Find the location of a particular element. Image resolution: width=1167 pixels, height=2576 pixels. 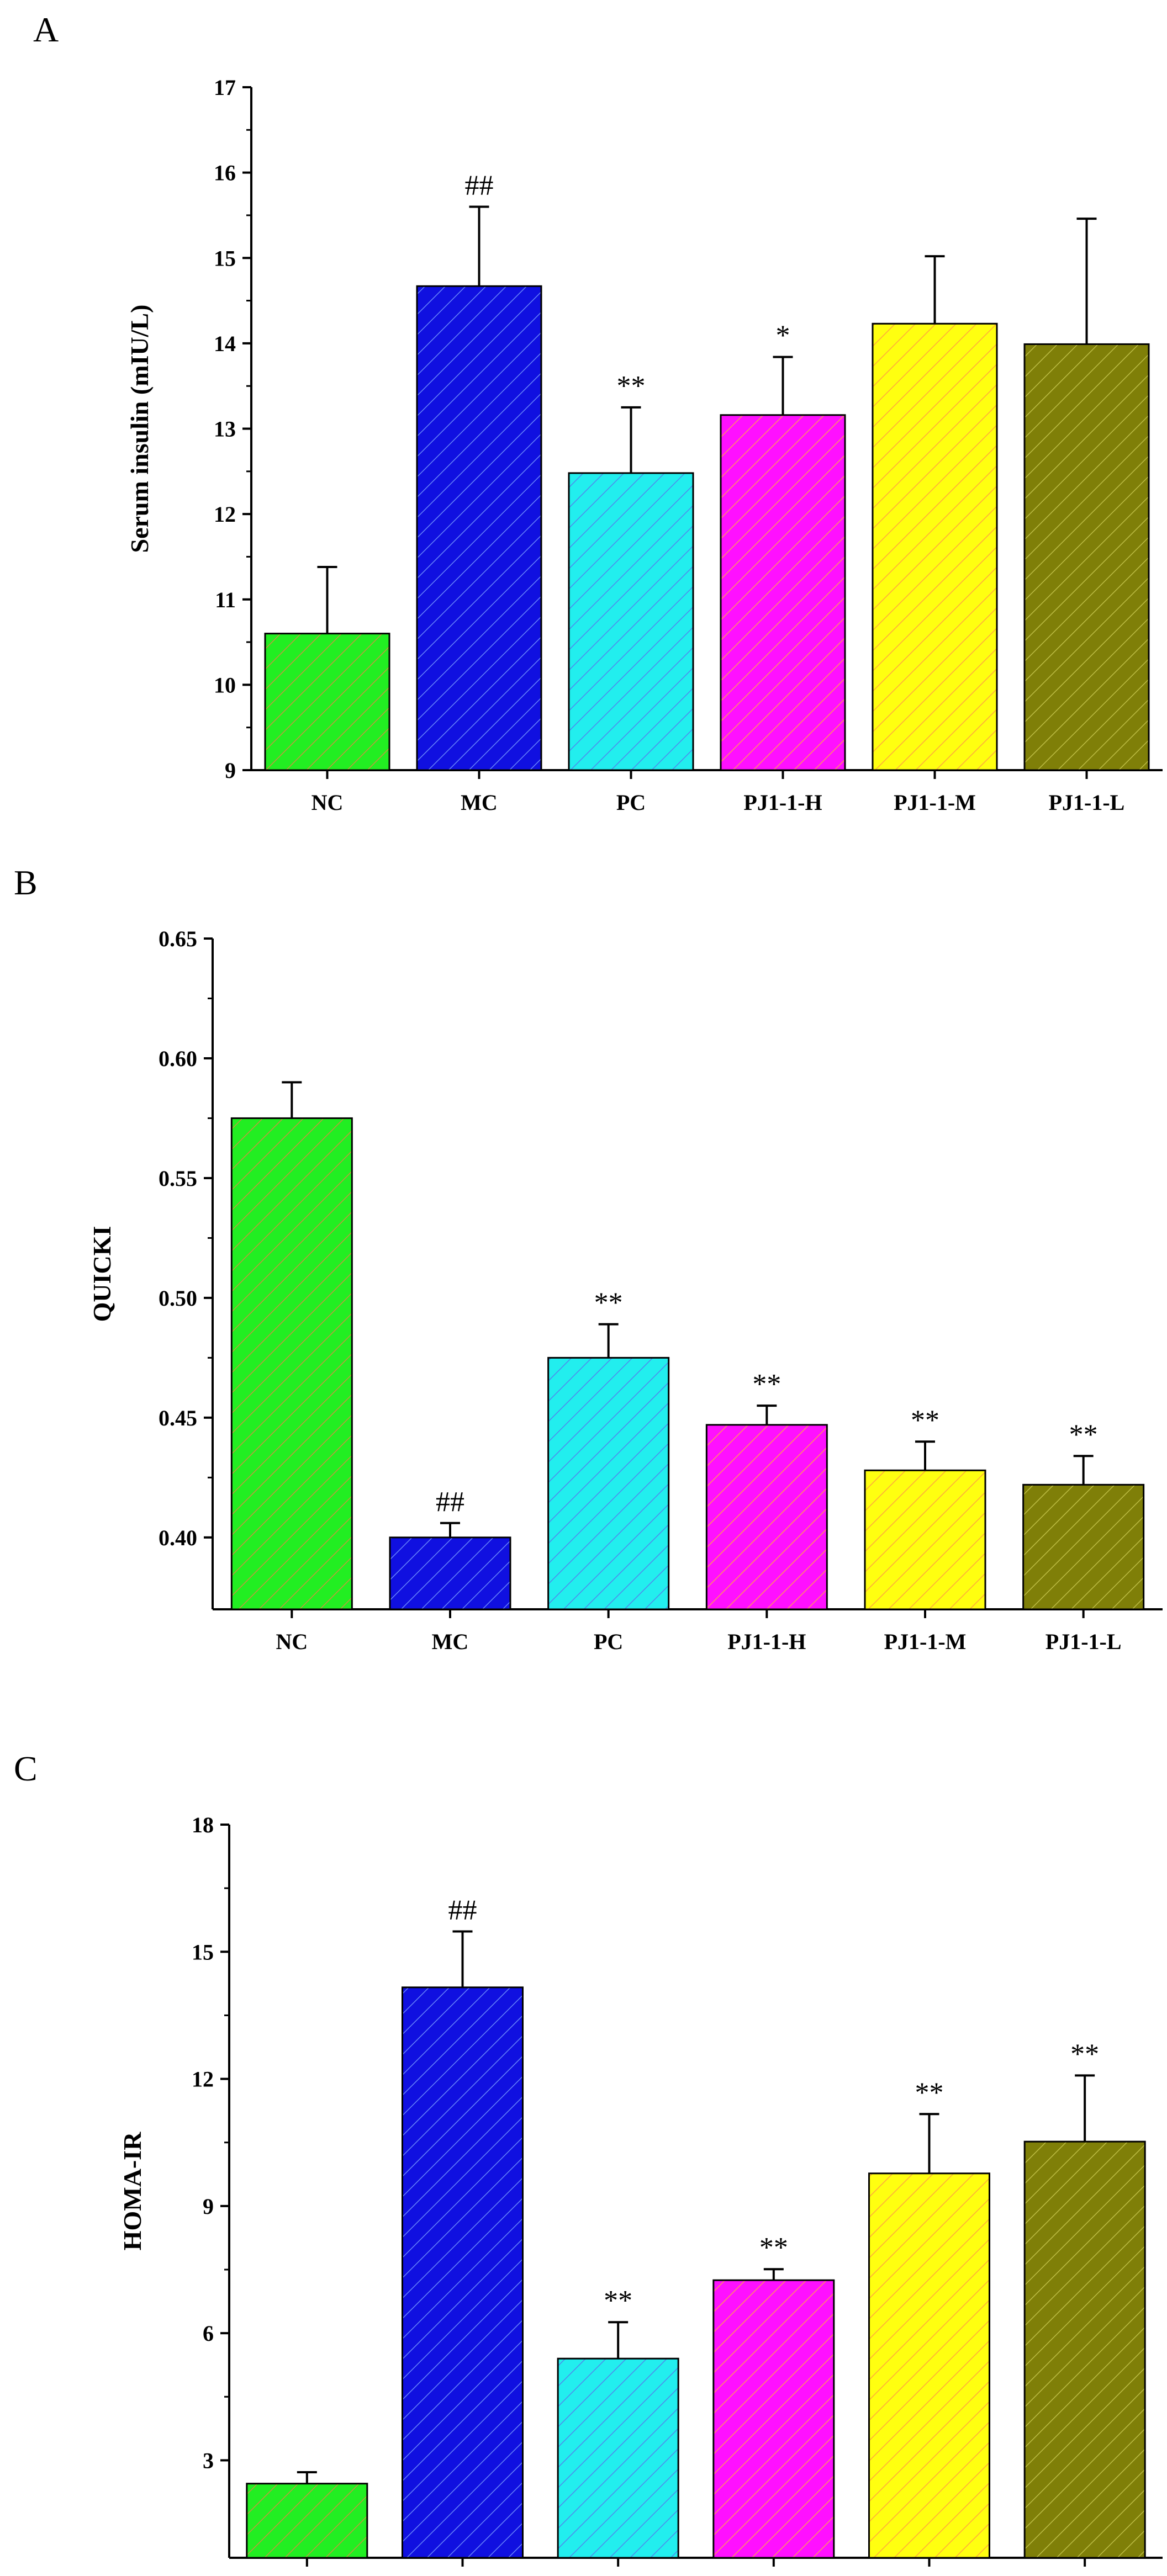

y-tick-label: 0.40 is located at coordinates (178, 1537).